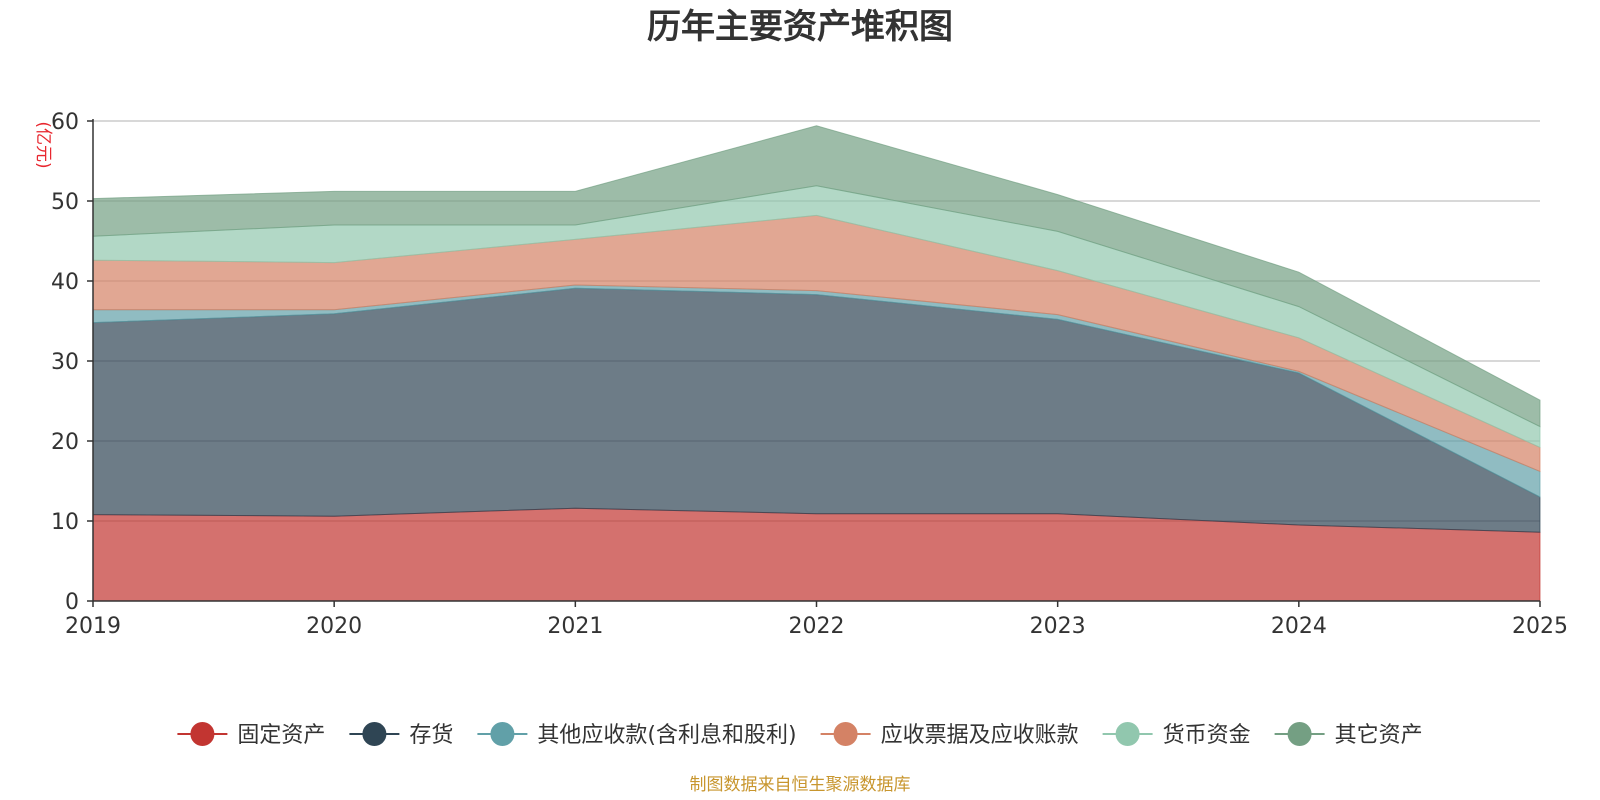 The image size is (1600, 800). What do you see at coordinates (65, 122) in the screenshot?
I see `y-tick-label-60: 60` at bounding box center [65, 122].